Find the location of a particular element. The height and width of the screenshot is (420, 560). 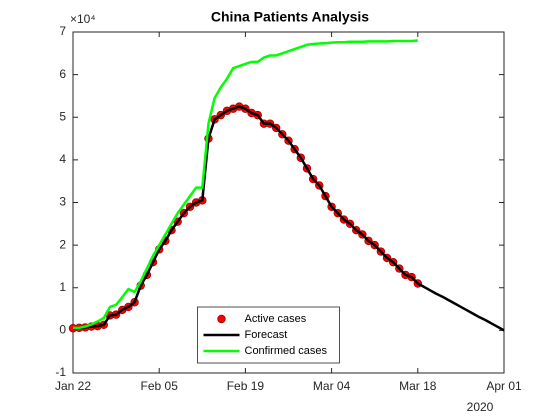

y-tick-label: 2 is located at coordinates (62, 244).